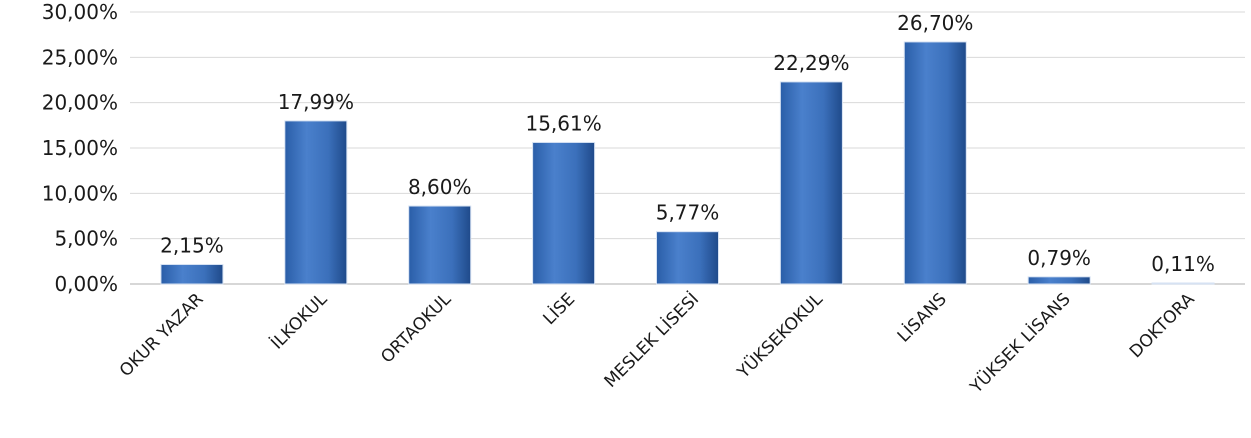  I want to click on x-tick-label: OKUR YAZAR, so click(162, 335).